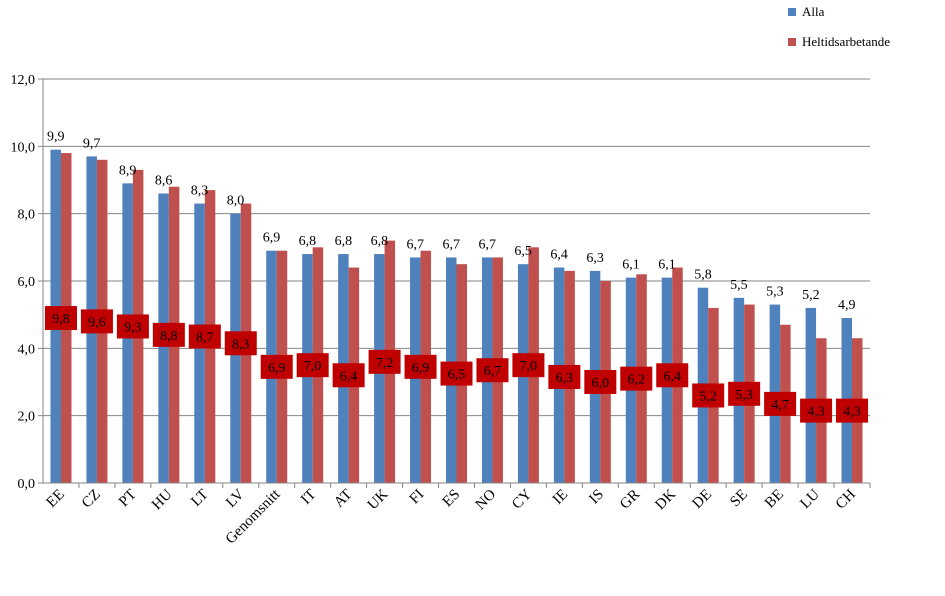  Describe the element at coordinates (200, 191) in the screenshot. I see `data-label-alla: 8,3` at that location.